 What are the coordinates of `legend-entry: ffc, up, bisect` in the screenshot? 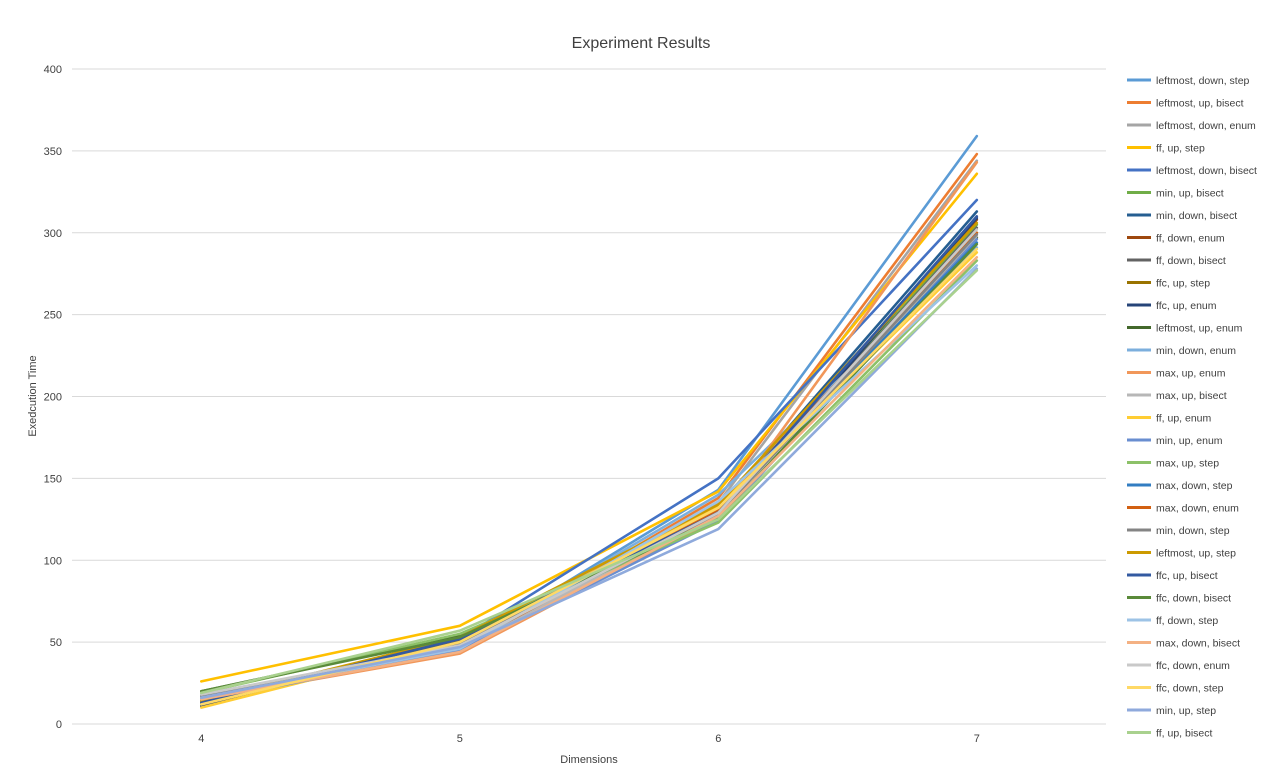 It's located at (1187, 576).